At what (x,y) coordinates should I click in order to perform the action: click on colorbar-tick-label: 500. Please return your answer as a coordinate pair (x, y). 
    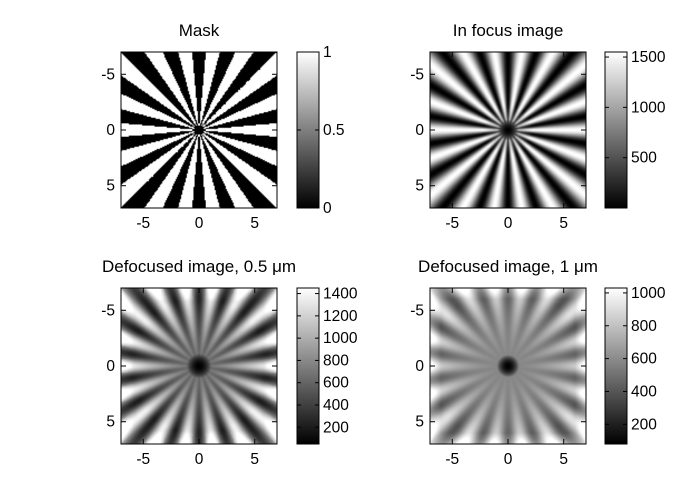
    Looking at the image, I should click on (644, 158).